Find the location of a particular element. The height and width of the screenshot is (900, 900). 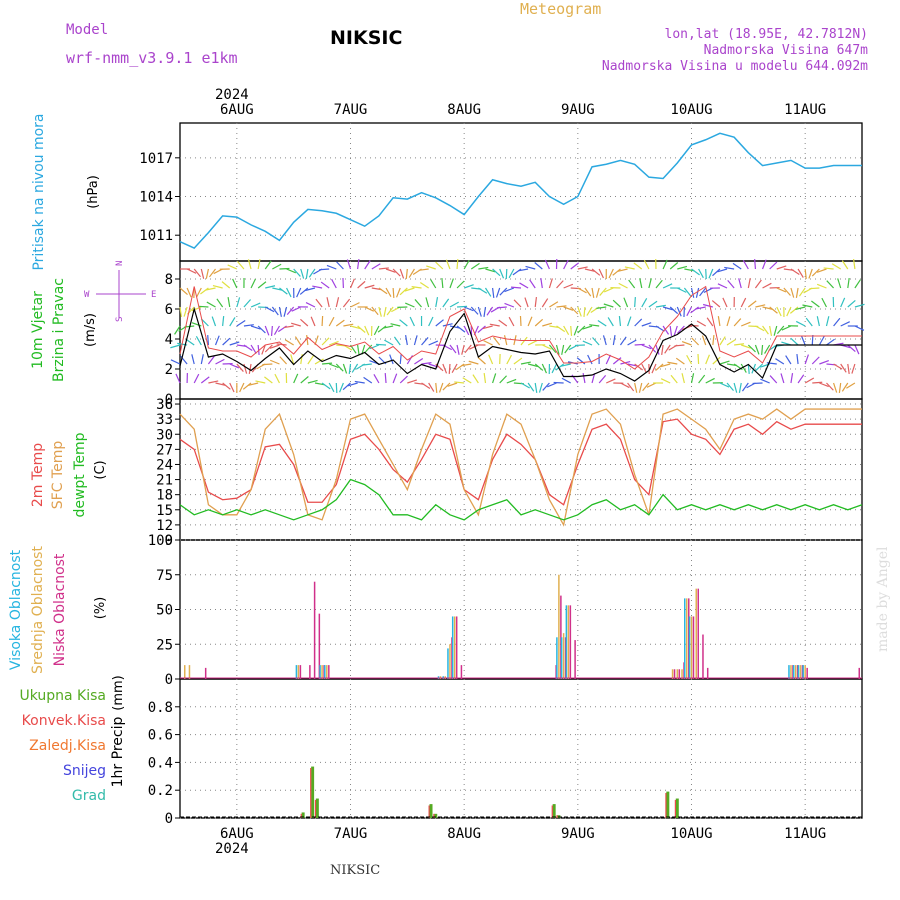

sfc-temp-line is located at coordinates (520, 467).